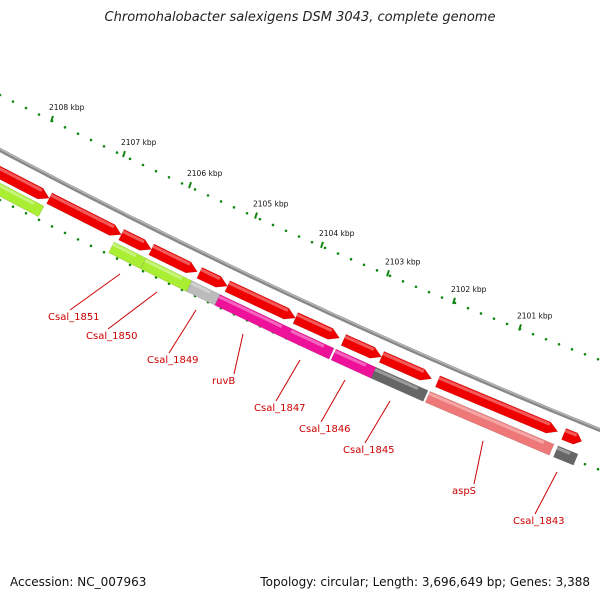 Image resolution: width=600 pixels, height=600 pixels. Describe the element at coordinates (469, 289) in the screenshot. I see `kbp-tick-label: 2102 kbp` at that location.